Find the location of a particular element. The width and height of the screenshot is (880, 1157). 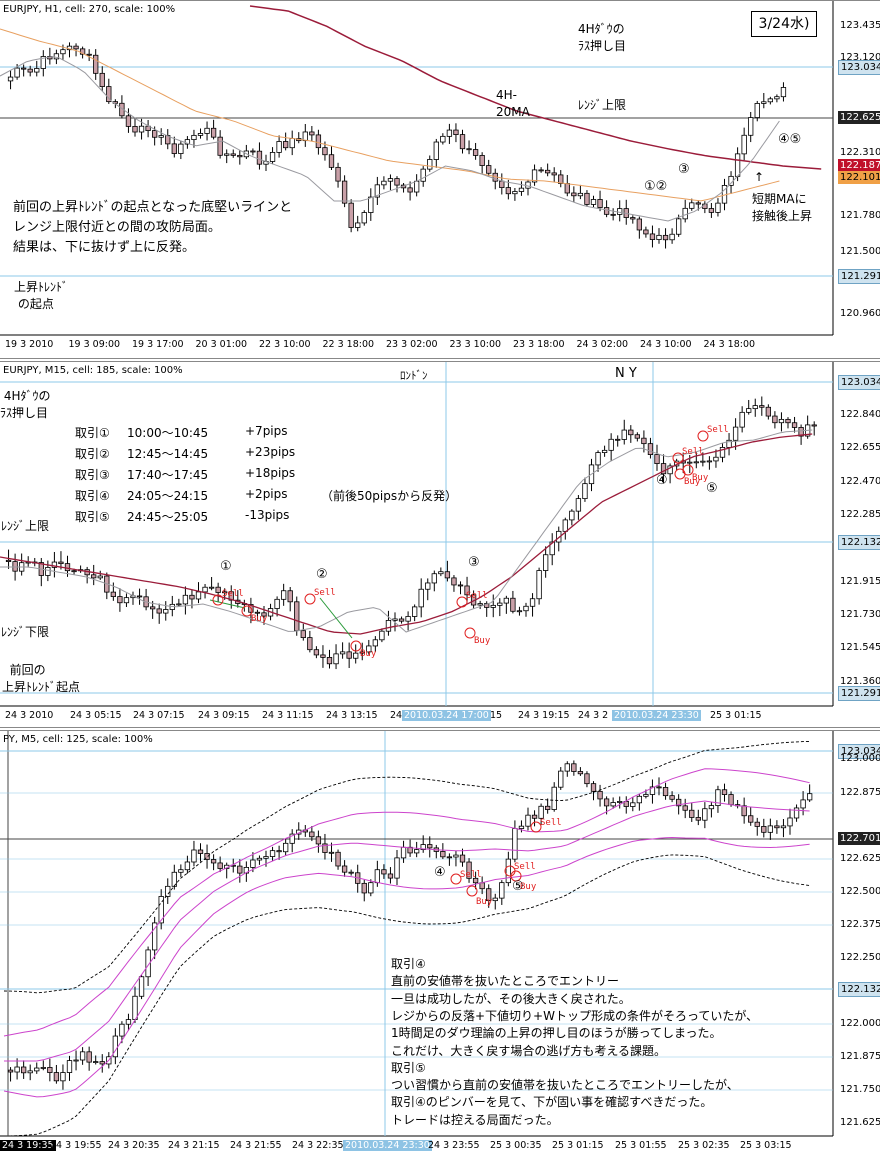

time-label: 24 3 19:55 is located at coordinates (76, 1145).